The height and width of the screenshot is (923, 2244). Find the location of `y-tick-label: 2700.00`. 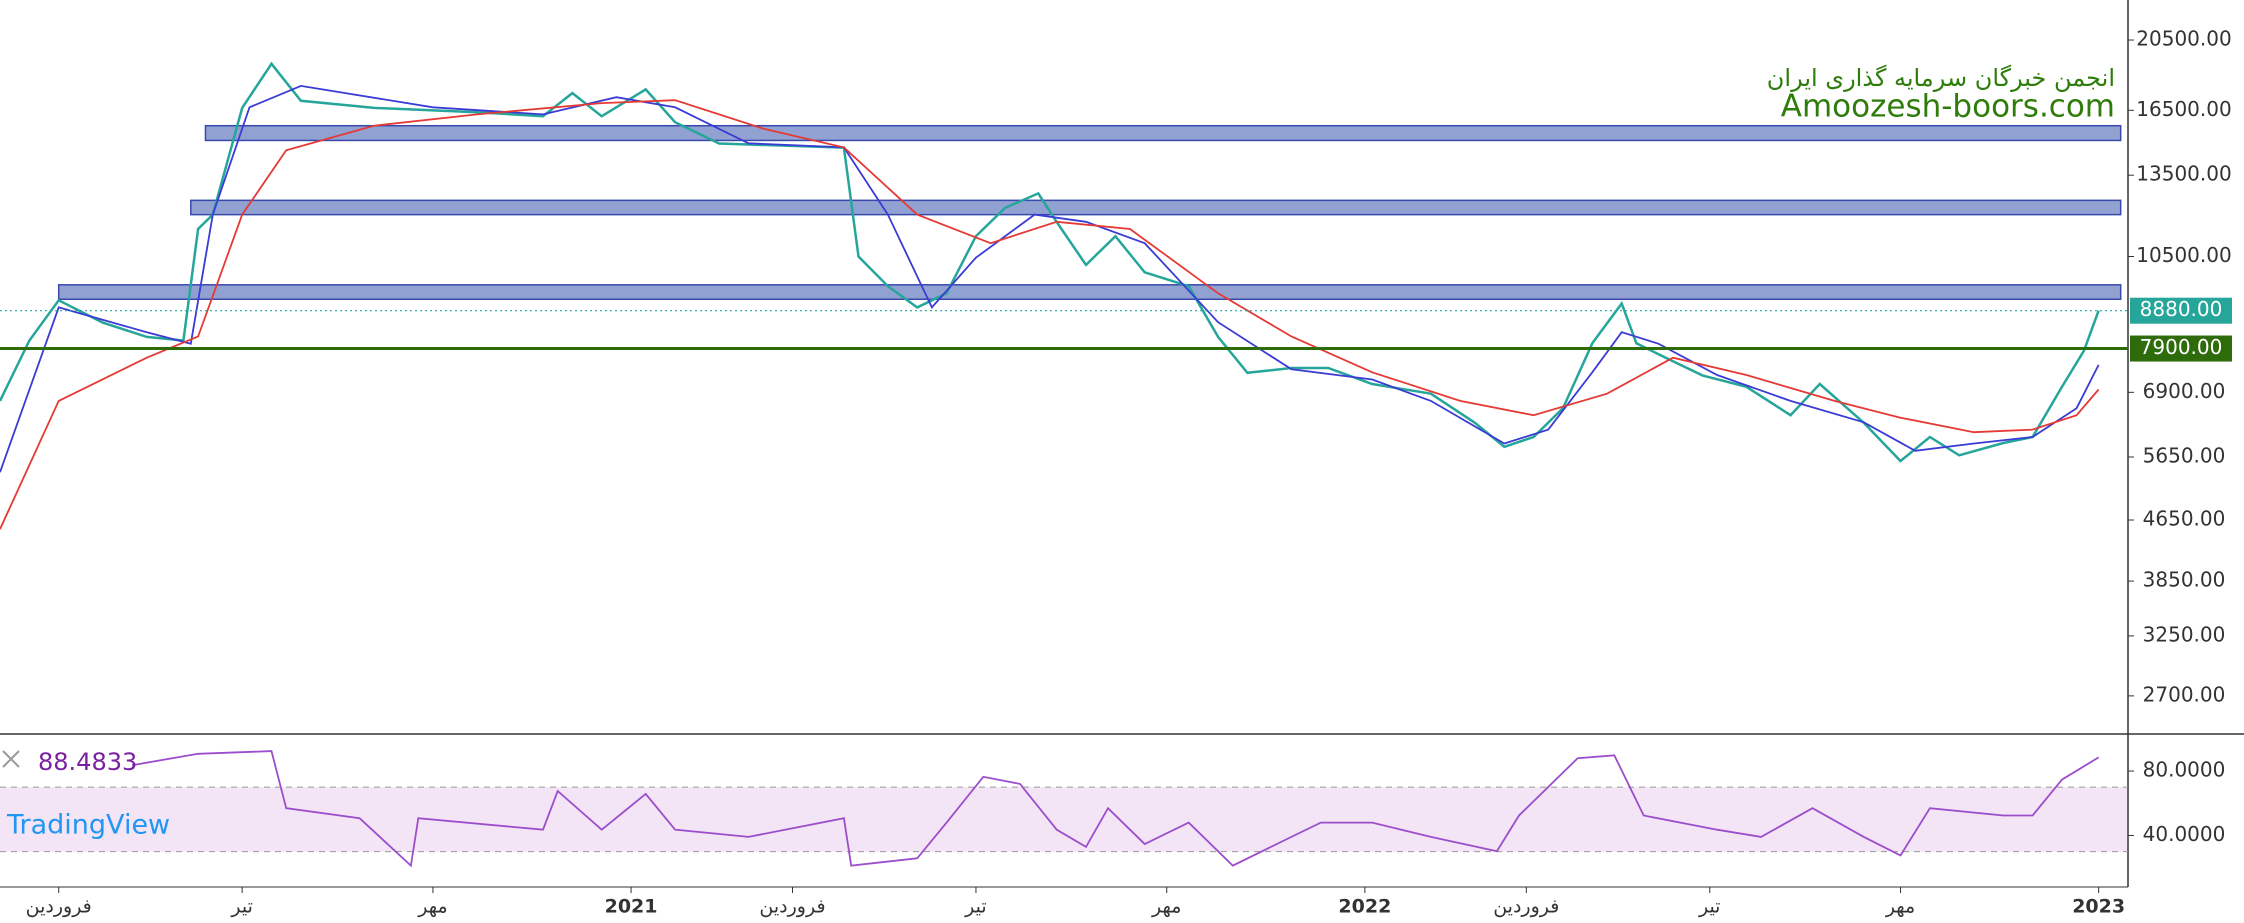

y-tick-label: 2700.00 is located at coordinates (2184, 694).